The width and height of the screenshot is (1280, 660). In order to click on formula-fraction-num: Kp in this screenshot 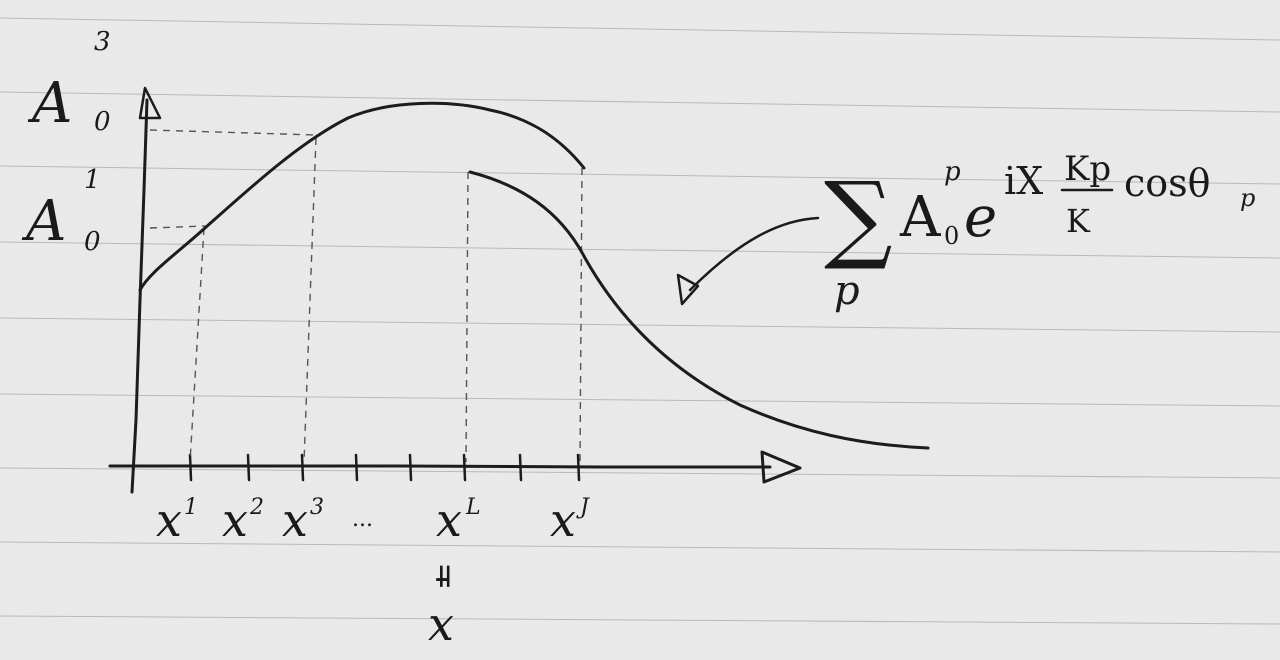, I will do `click(1087, 169)`.